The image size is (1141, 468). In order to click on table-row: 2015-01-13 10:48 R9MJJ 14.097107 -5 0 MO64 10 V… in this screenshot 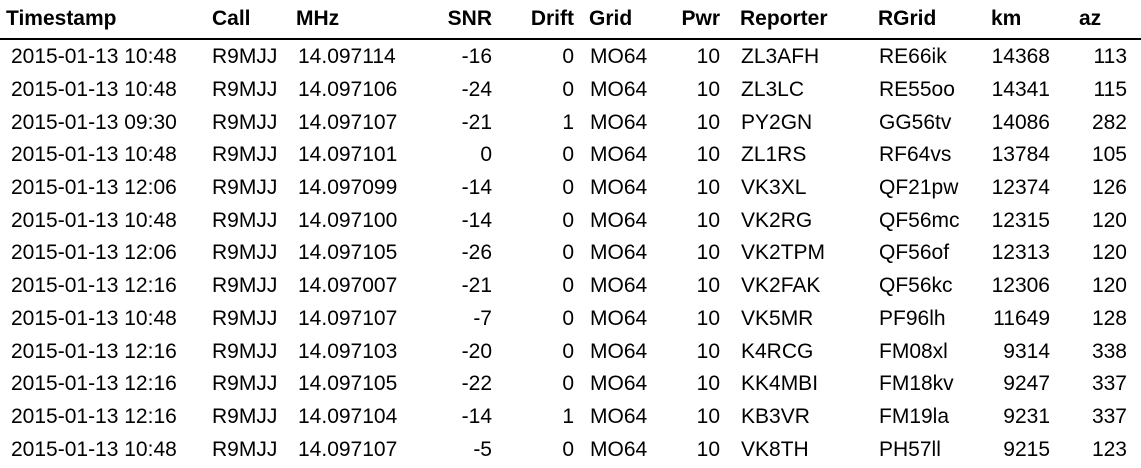, I will do `click(570, 449)`.